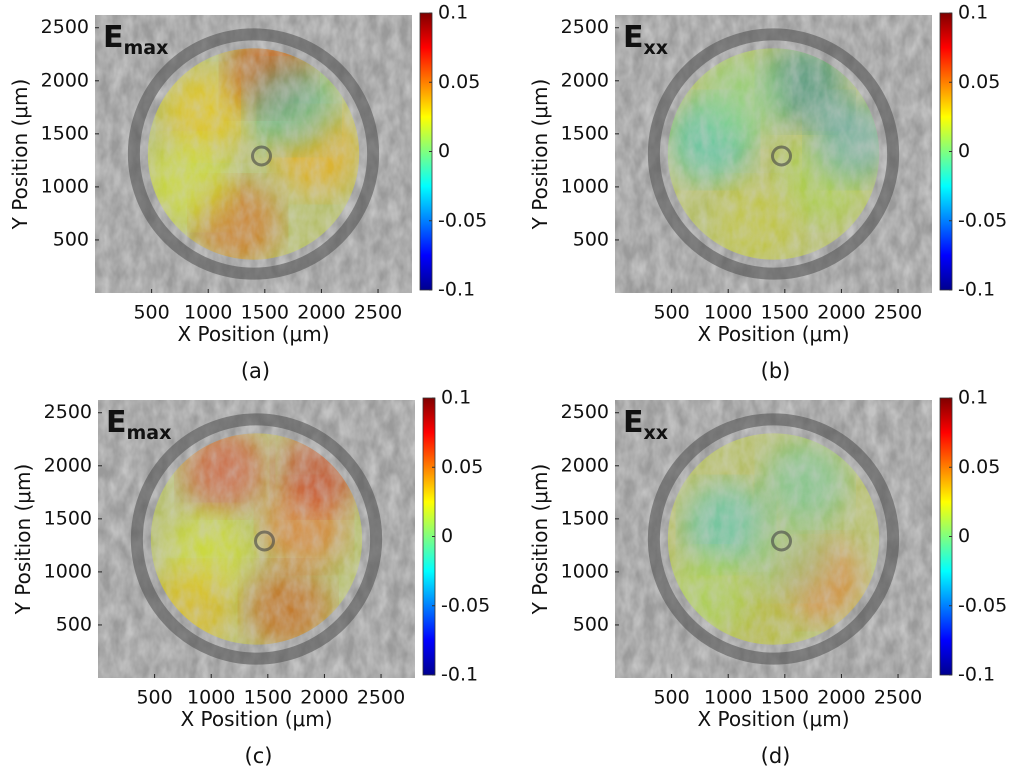 This screenshot has height=779, width=1011. What do you see at coordinates (776, 371) in the screenshot?
I see `panel-label: (b)` at bounding box center [776, 371].